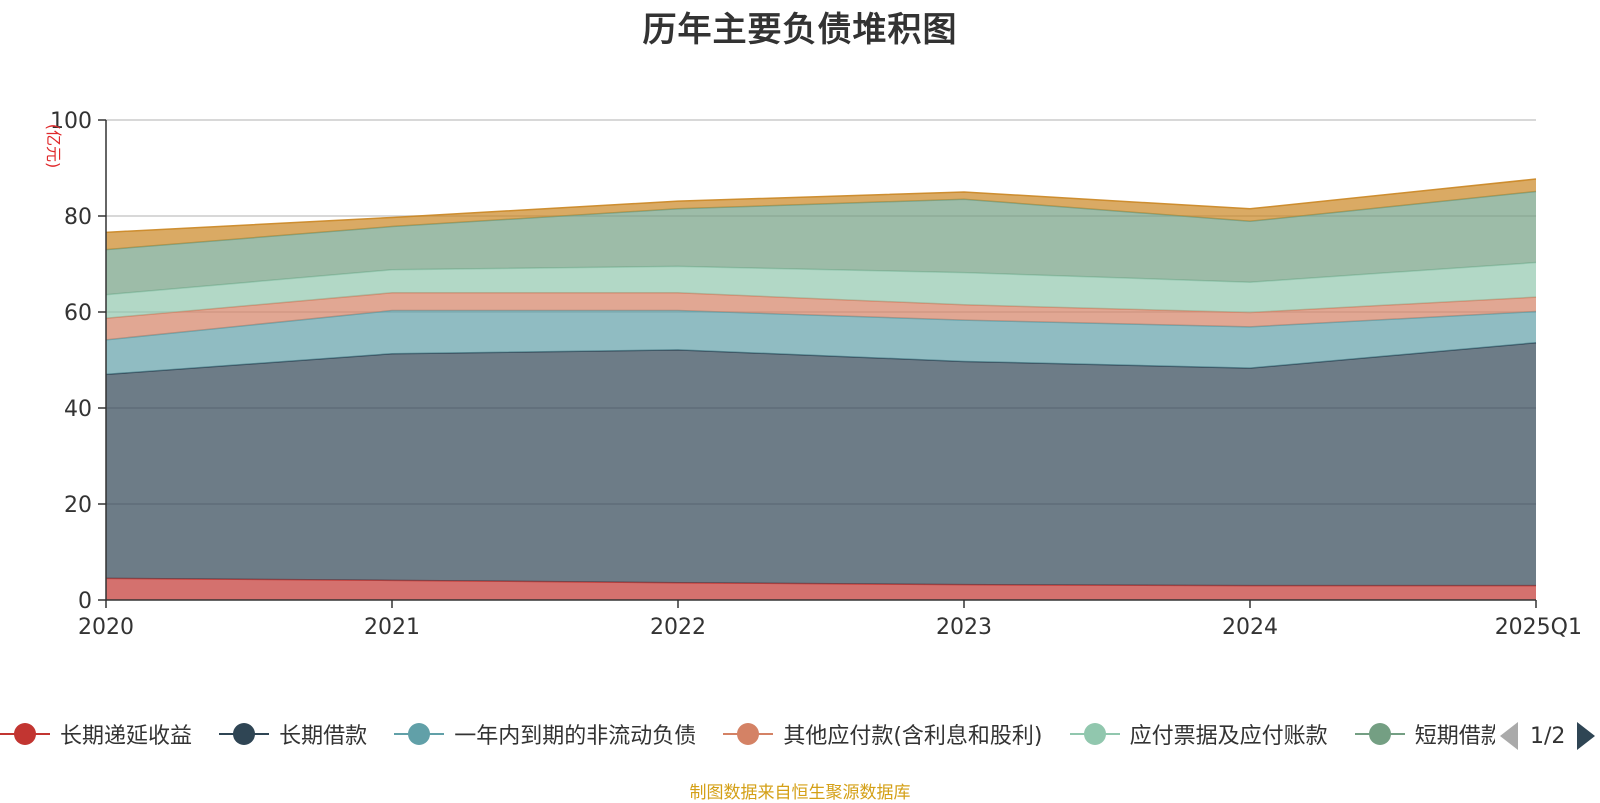 This screenshot has width=1600, height=803. What do you see at coordinates (1228, 736) in the screenshot?
I see `legend-label: 应付票据及应付账款` at bounding box center [1228, 736].